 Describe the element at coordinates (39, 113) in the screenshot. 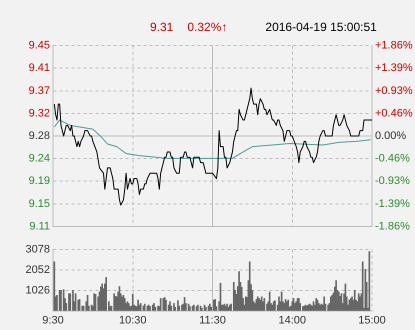

I see `y-tick-label: 9.32` at that location.